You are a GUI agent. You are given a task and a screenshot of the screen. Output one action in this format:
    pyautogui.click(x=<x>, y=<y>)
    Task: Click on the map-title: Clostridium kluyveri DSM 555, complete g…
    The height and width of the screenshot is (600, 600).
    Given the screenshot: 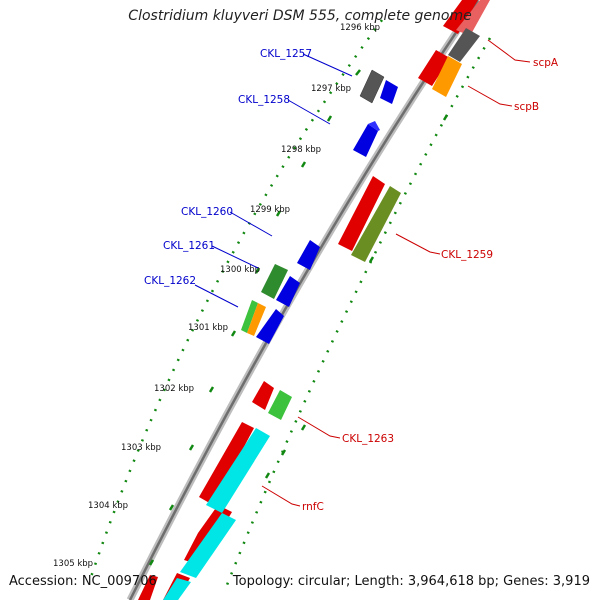 What is the action you would take?
    pyautogui.click(x=300, y=16)
    